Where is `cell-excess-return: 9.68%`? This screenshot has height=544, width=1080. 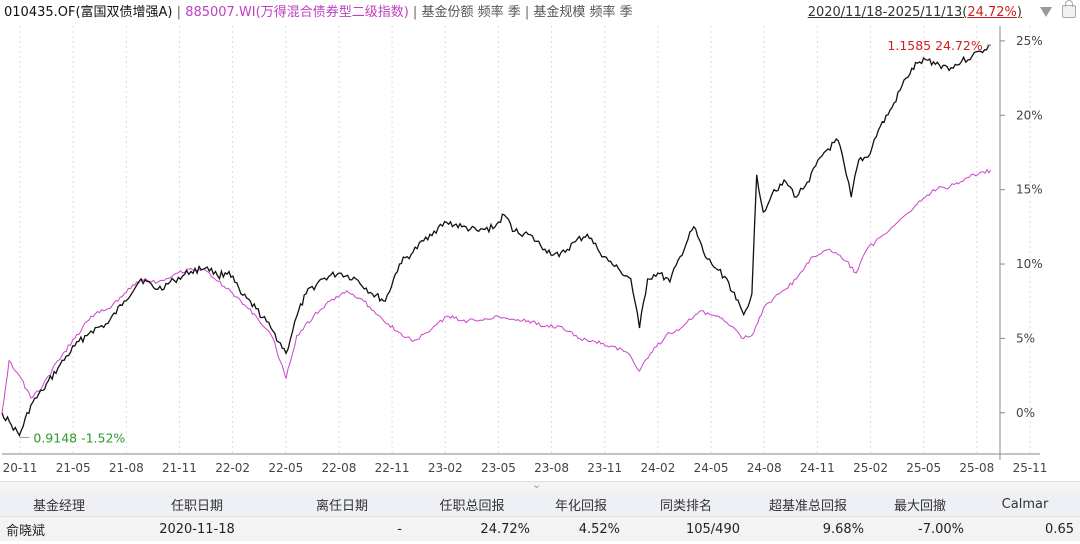 cell-excess-return: 9.68% is located at coordinates (808, 528).